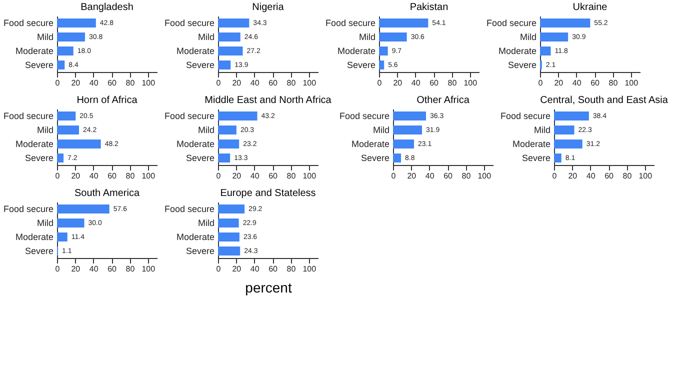  I want to click on chart-title: Europe and Stateless, so click(268, 193).